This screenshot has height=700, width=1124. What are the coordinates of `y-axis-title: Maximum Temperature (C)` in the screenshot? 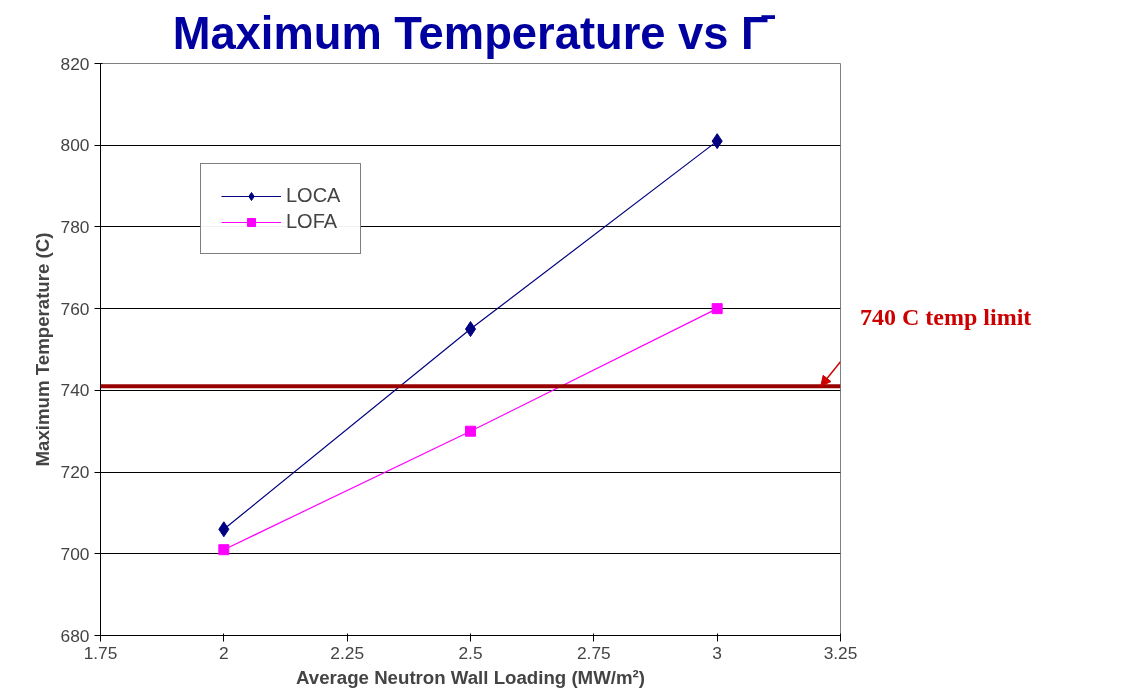 It's located at (42, 349).